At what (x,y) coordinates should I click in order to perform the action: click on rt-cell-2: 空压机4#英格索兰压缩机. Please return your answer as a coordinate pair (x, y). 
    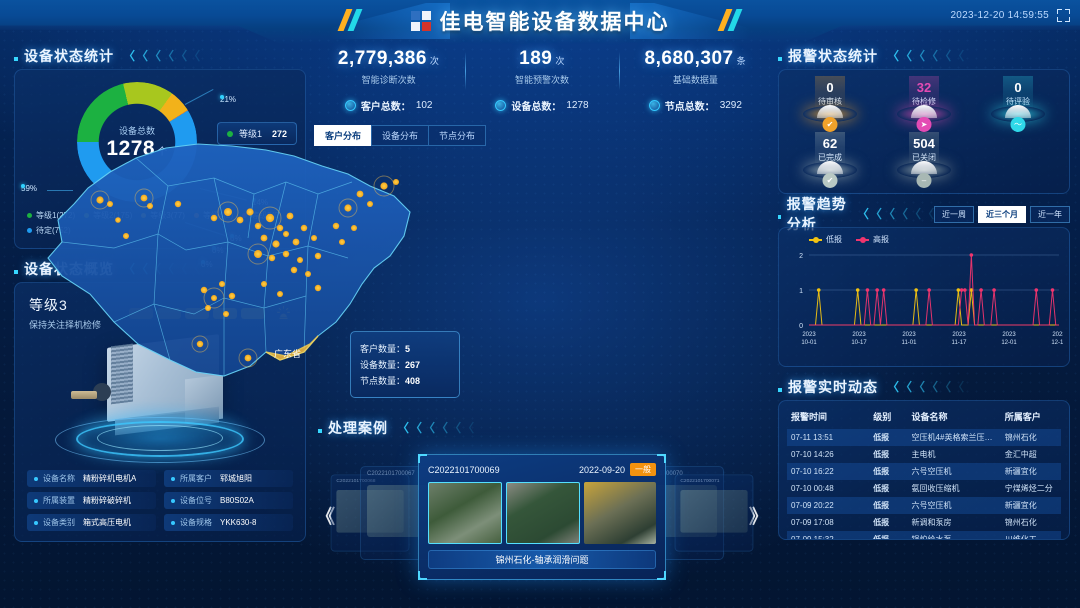
    Looking at the image, I should click on (954, 437).